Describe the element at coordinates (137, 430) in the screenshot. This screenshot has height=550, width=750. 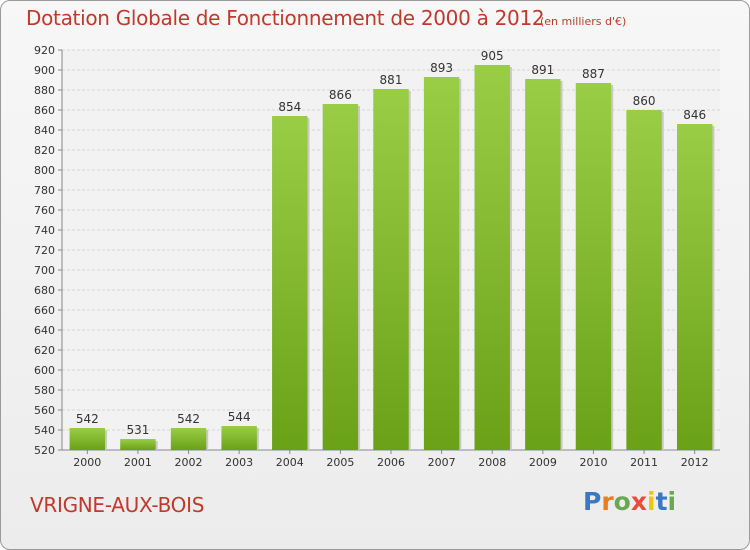
I see `bar-value-label: 531` at that location.